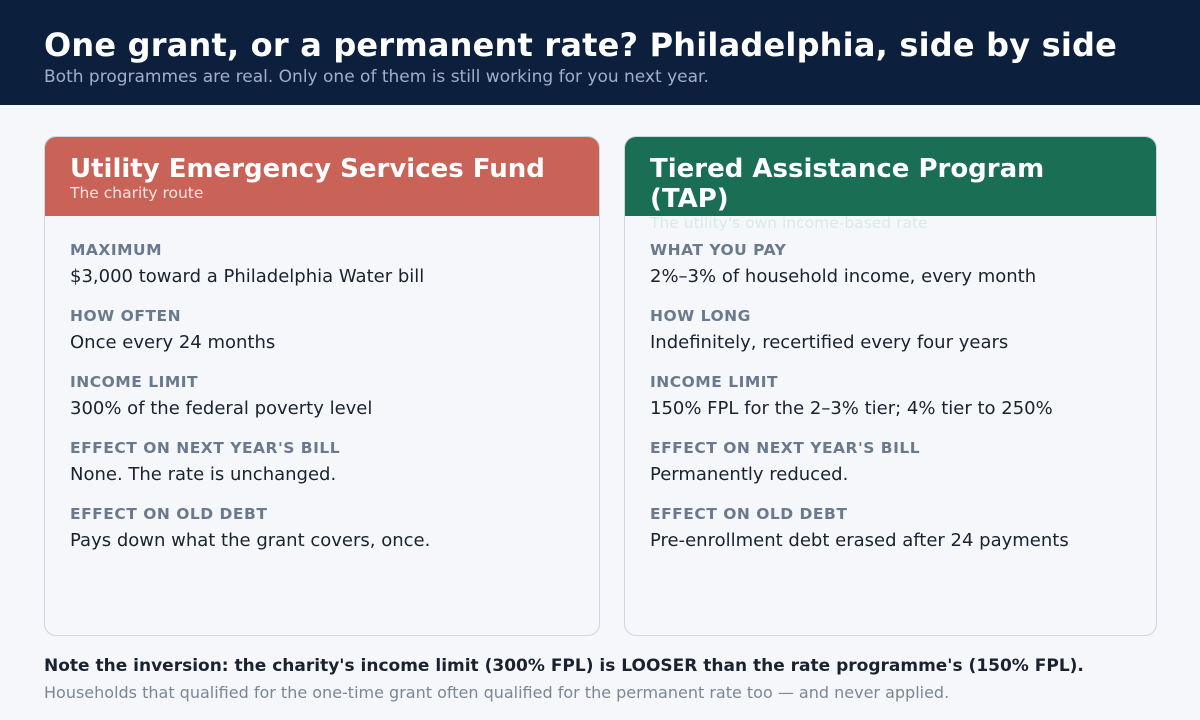 The image size is (1200, 720). Describe the element at coordinates (137, 193) in the screenshot. I see `charity-card-tagline: The charity route` at that location.